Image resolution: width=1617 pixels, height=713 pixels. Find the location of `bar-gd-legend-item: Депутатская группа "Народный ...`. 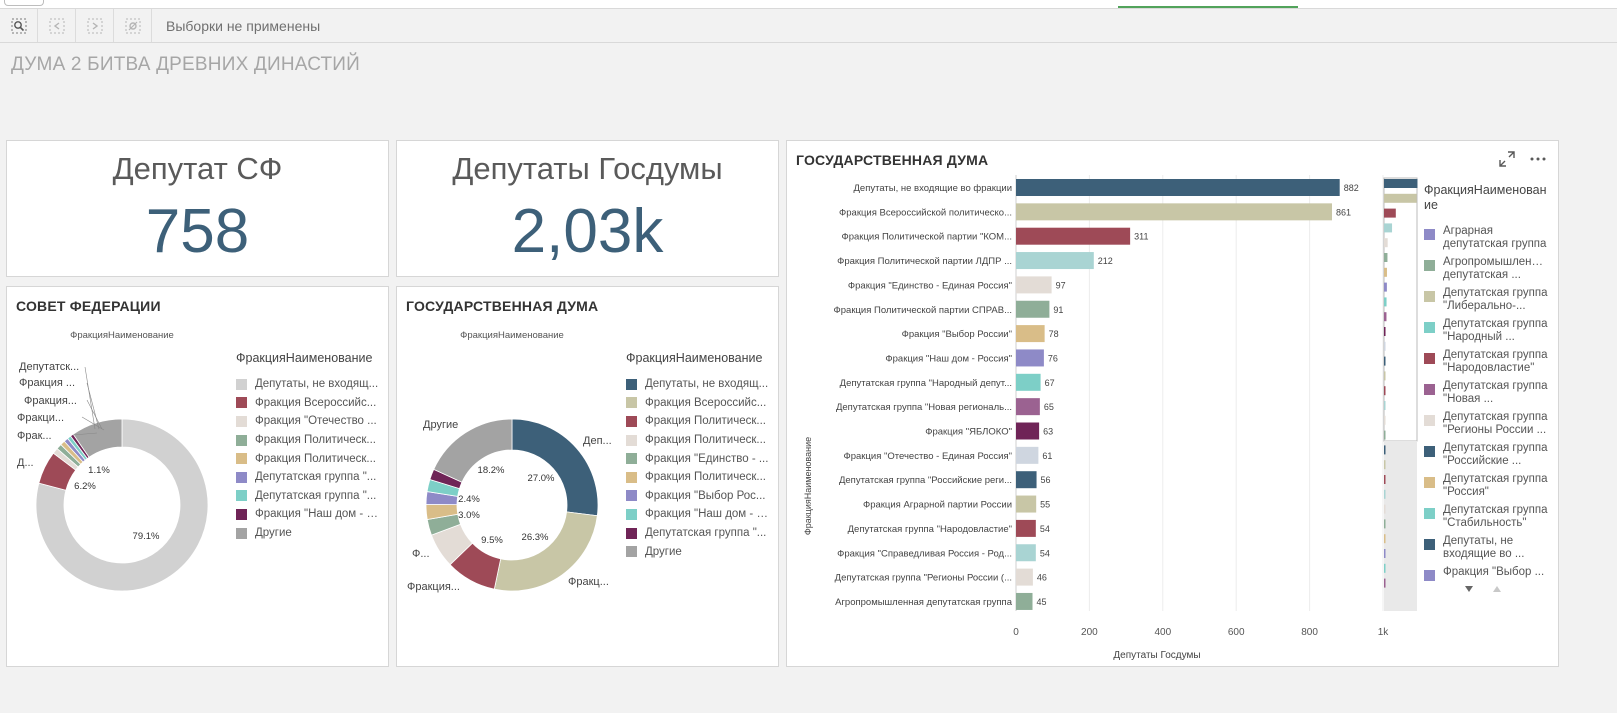

bar-gd-legend-item: Депутатская группа "Народный ... is located at coordinates (1486, 333).